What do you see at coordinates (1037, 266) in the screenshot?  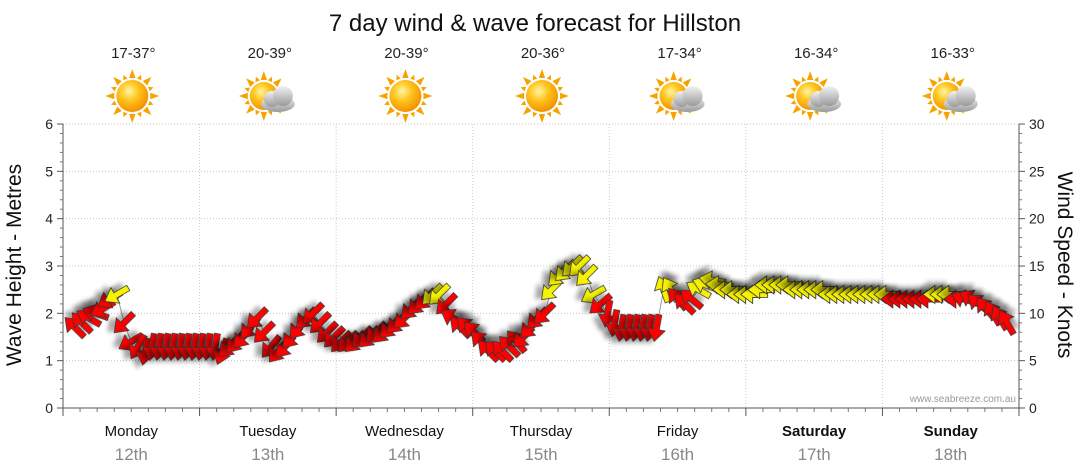 I see `y-right-tick-label: 15` at bounding box center [1037, 266].